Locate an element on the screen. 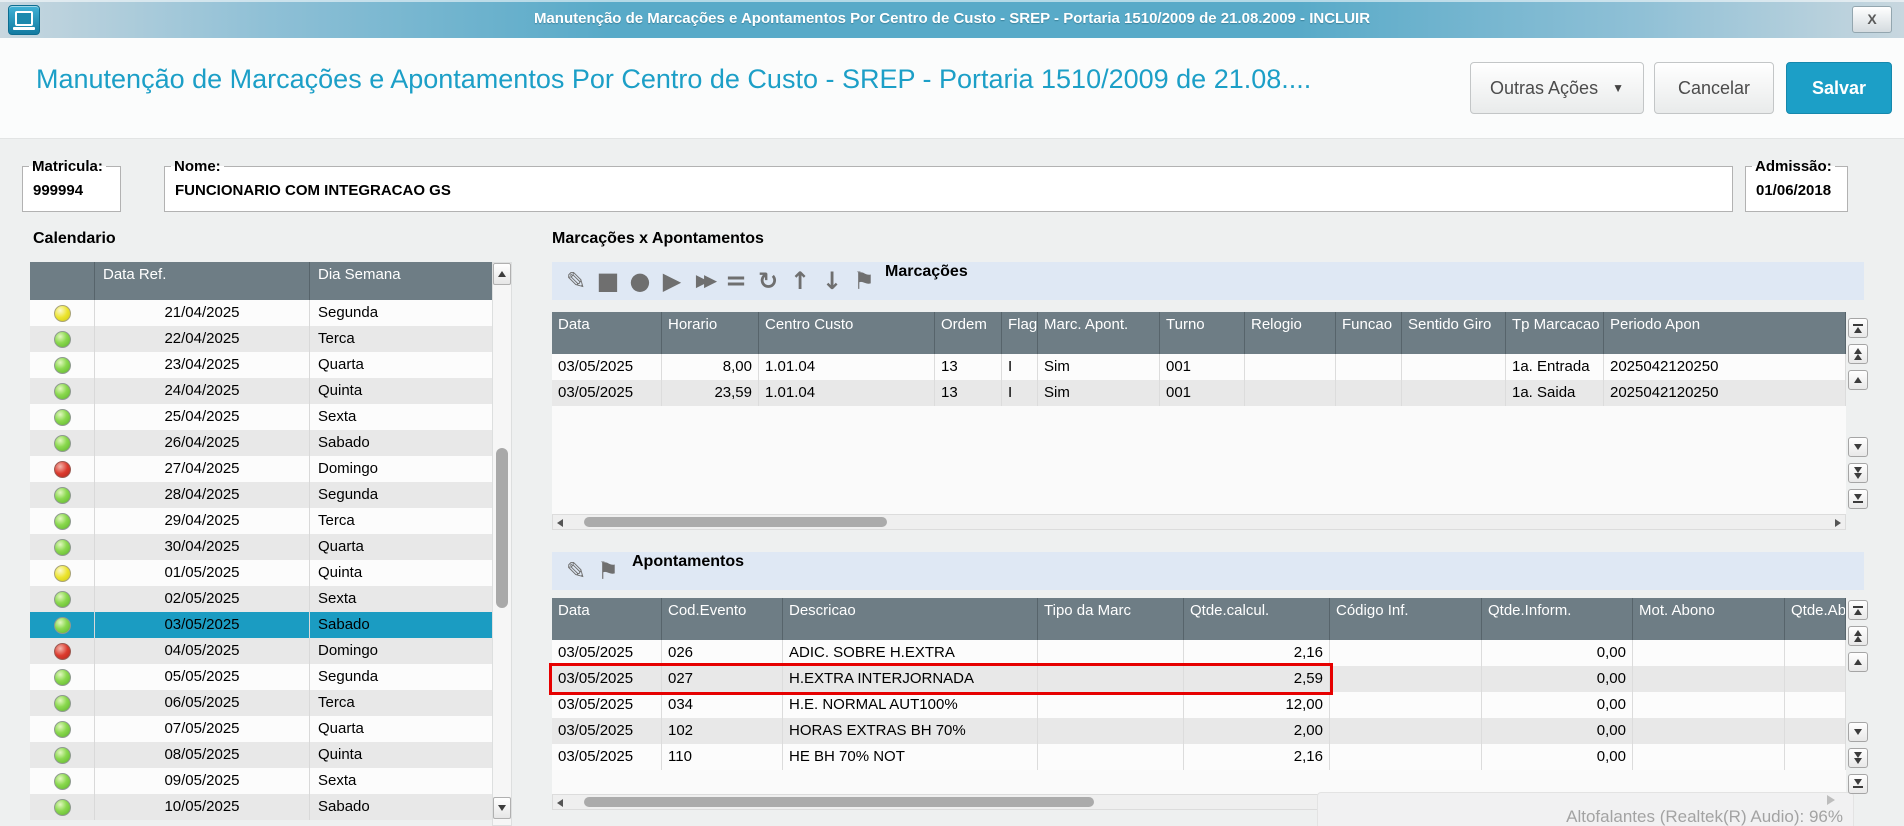 Image resolution: width=1904 pixels, height=826 pixels. calendar-date: 29/04/2025 is located at coordinates (202, 521).